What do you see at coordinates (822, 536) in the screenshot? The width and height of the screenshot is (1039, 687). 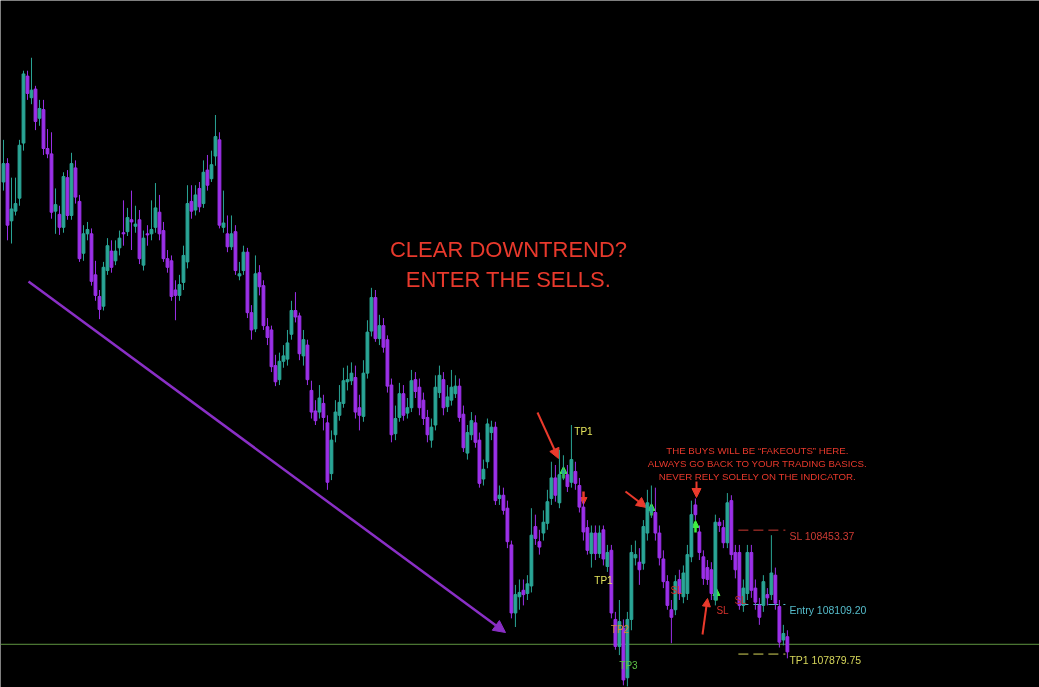 I see `ref-line-label: SL 108453.37` at bounding box center [822, 536].